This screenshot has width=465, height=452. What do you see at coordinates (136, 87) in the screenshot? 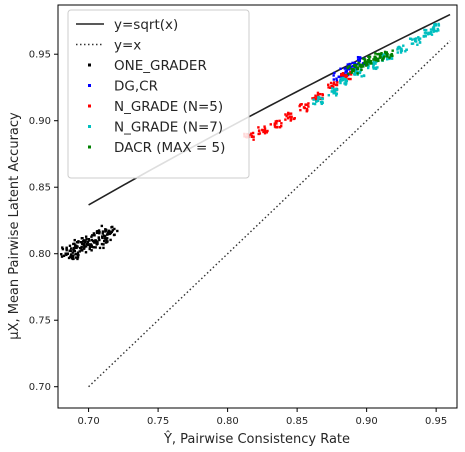
I see `legend-label: DG,CR` at bounding box center [136, 87].